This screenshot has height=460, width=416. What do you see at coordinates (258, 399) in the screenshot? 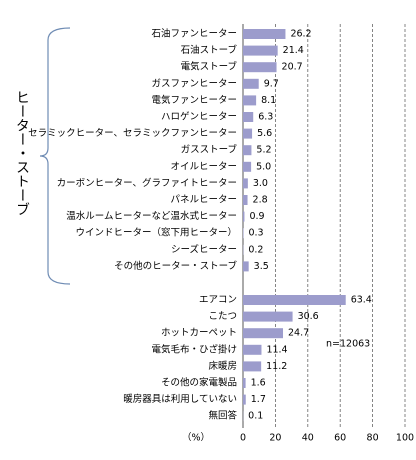
I see `value-label: 1.7` at bounding box center [258, 399].